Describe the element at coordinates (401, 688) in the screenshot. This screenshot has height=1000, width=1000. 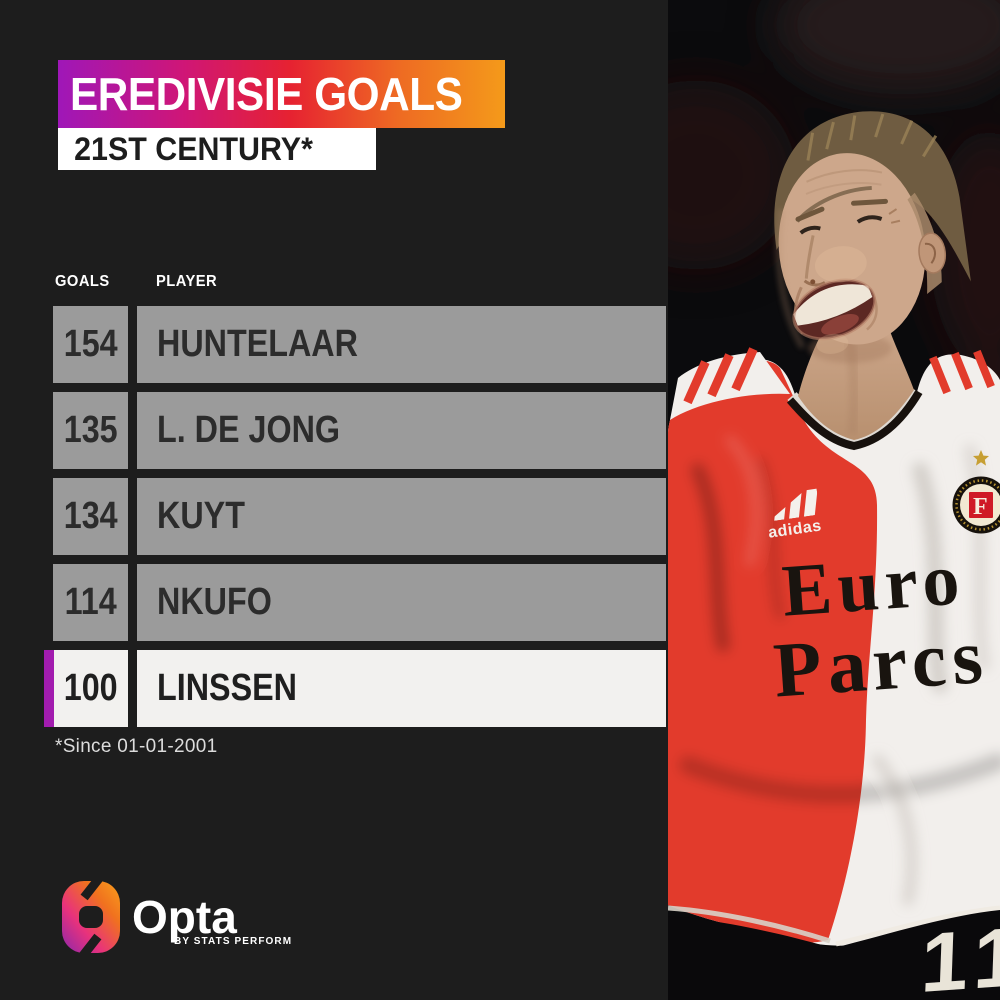
I see `player-cell: LINSSEN` at that location.